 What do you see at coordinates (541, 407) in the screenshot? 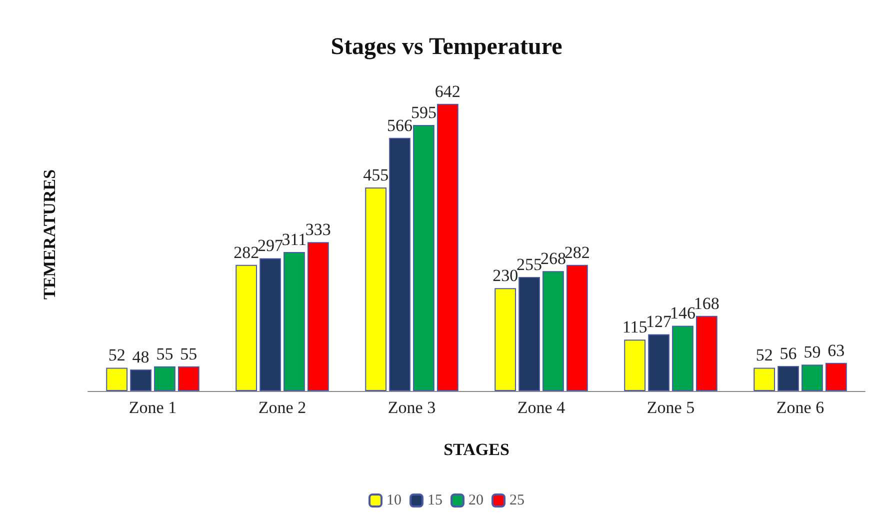
I see `x-tick-label: Zone 4` at bounding box center [541, 407].